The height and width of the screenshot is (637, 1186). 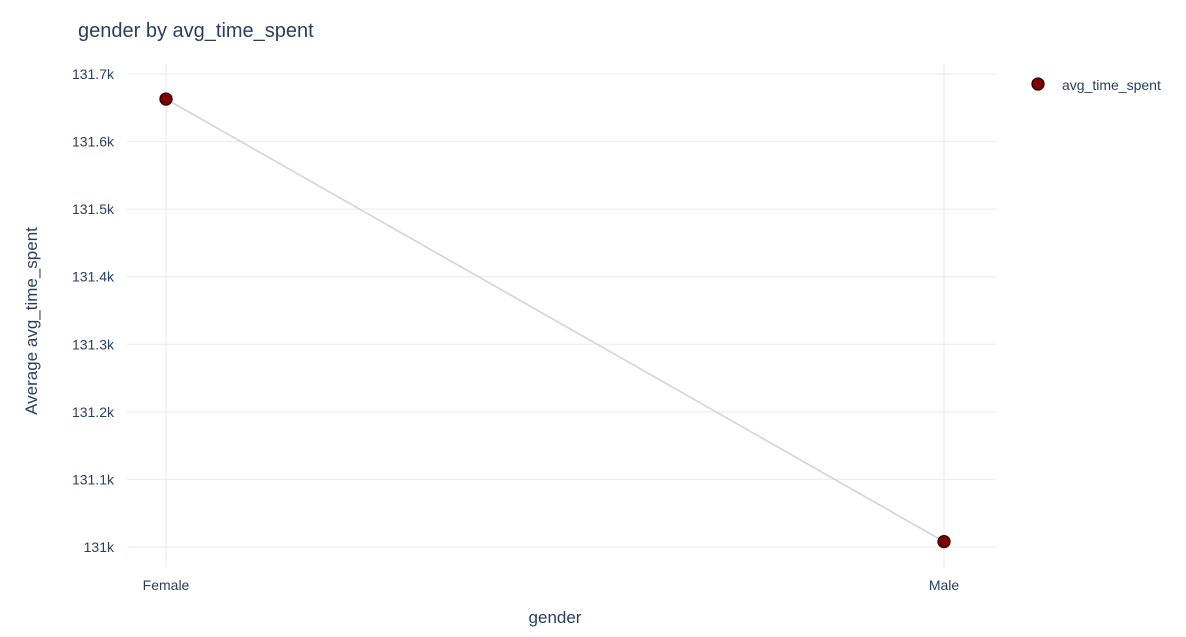 What do you see at coordinates (196, 31) in the screenshot?
I see `chart-title: gender by avg_time_spent` at bounding box center [196, 31].